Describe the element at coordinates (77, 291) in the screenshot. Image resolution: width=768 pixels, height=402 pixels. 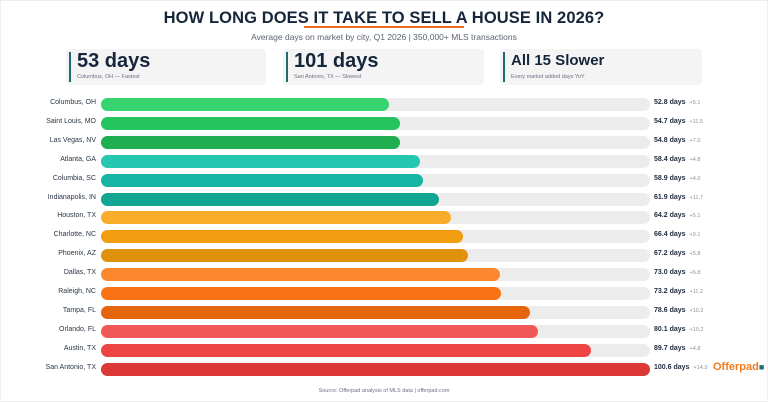
I see `city-label: Raleigh, NC` at that location.